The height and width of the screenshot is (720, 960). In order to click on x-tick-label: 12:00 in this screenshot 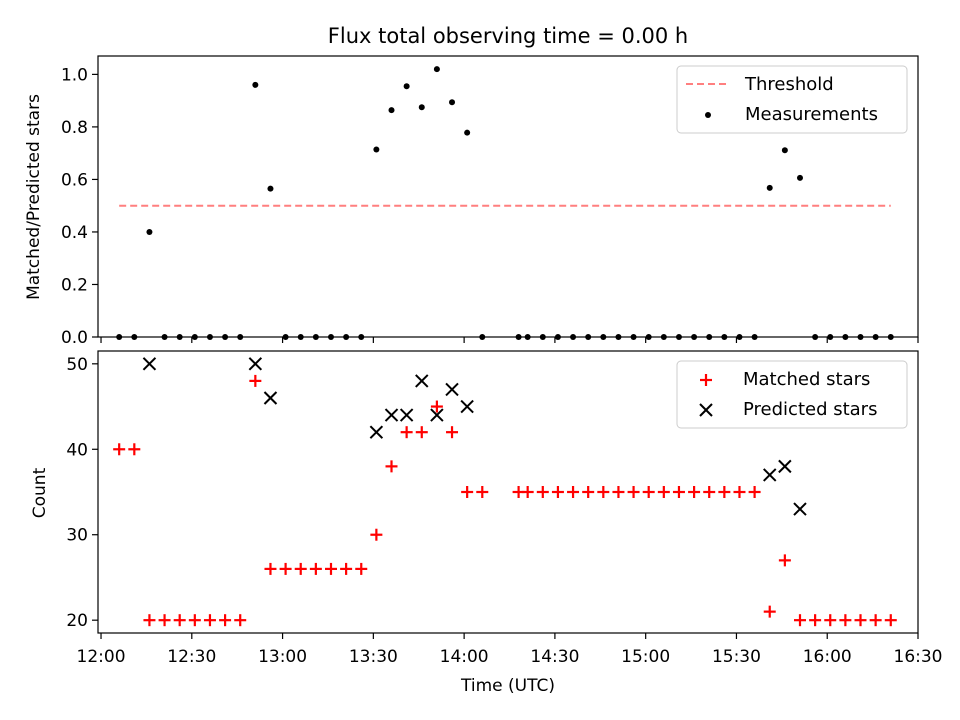, I will do `click(101, 657)`.